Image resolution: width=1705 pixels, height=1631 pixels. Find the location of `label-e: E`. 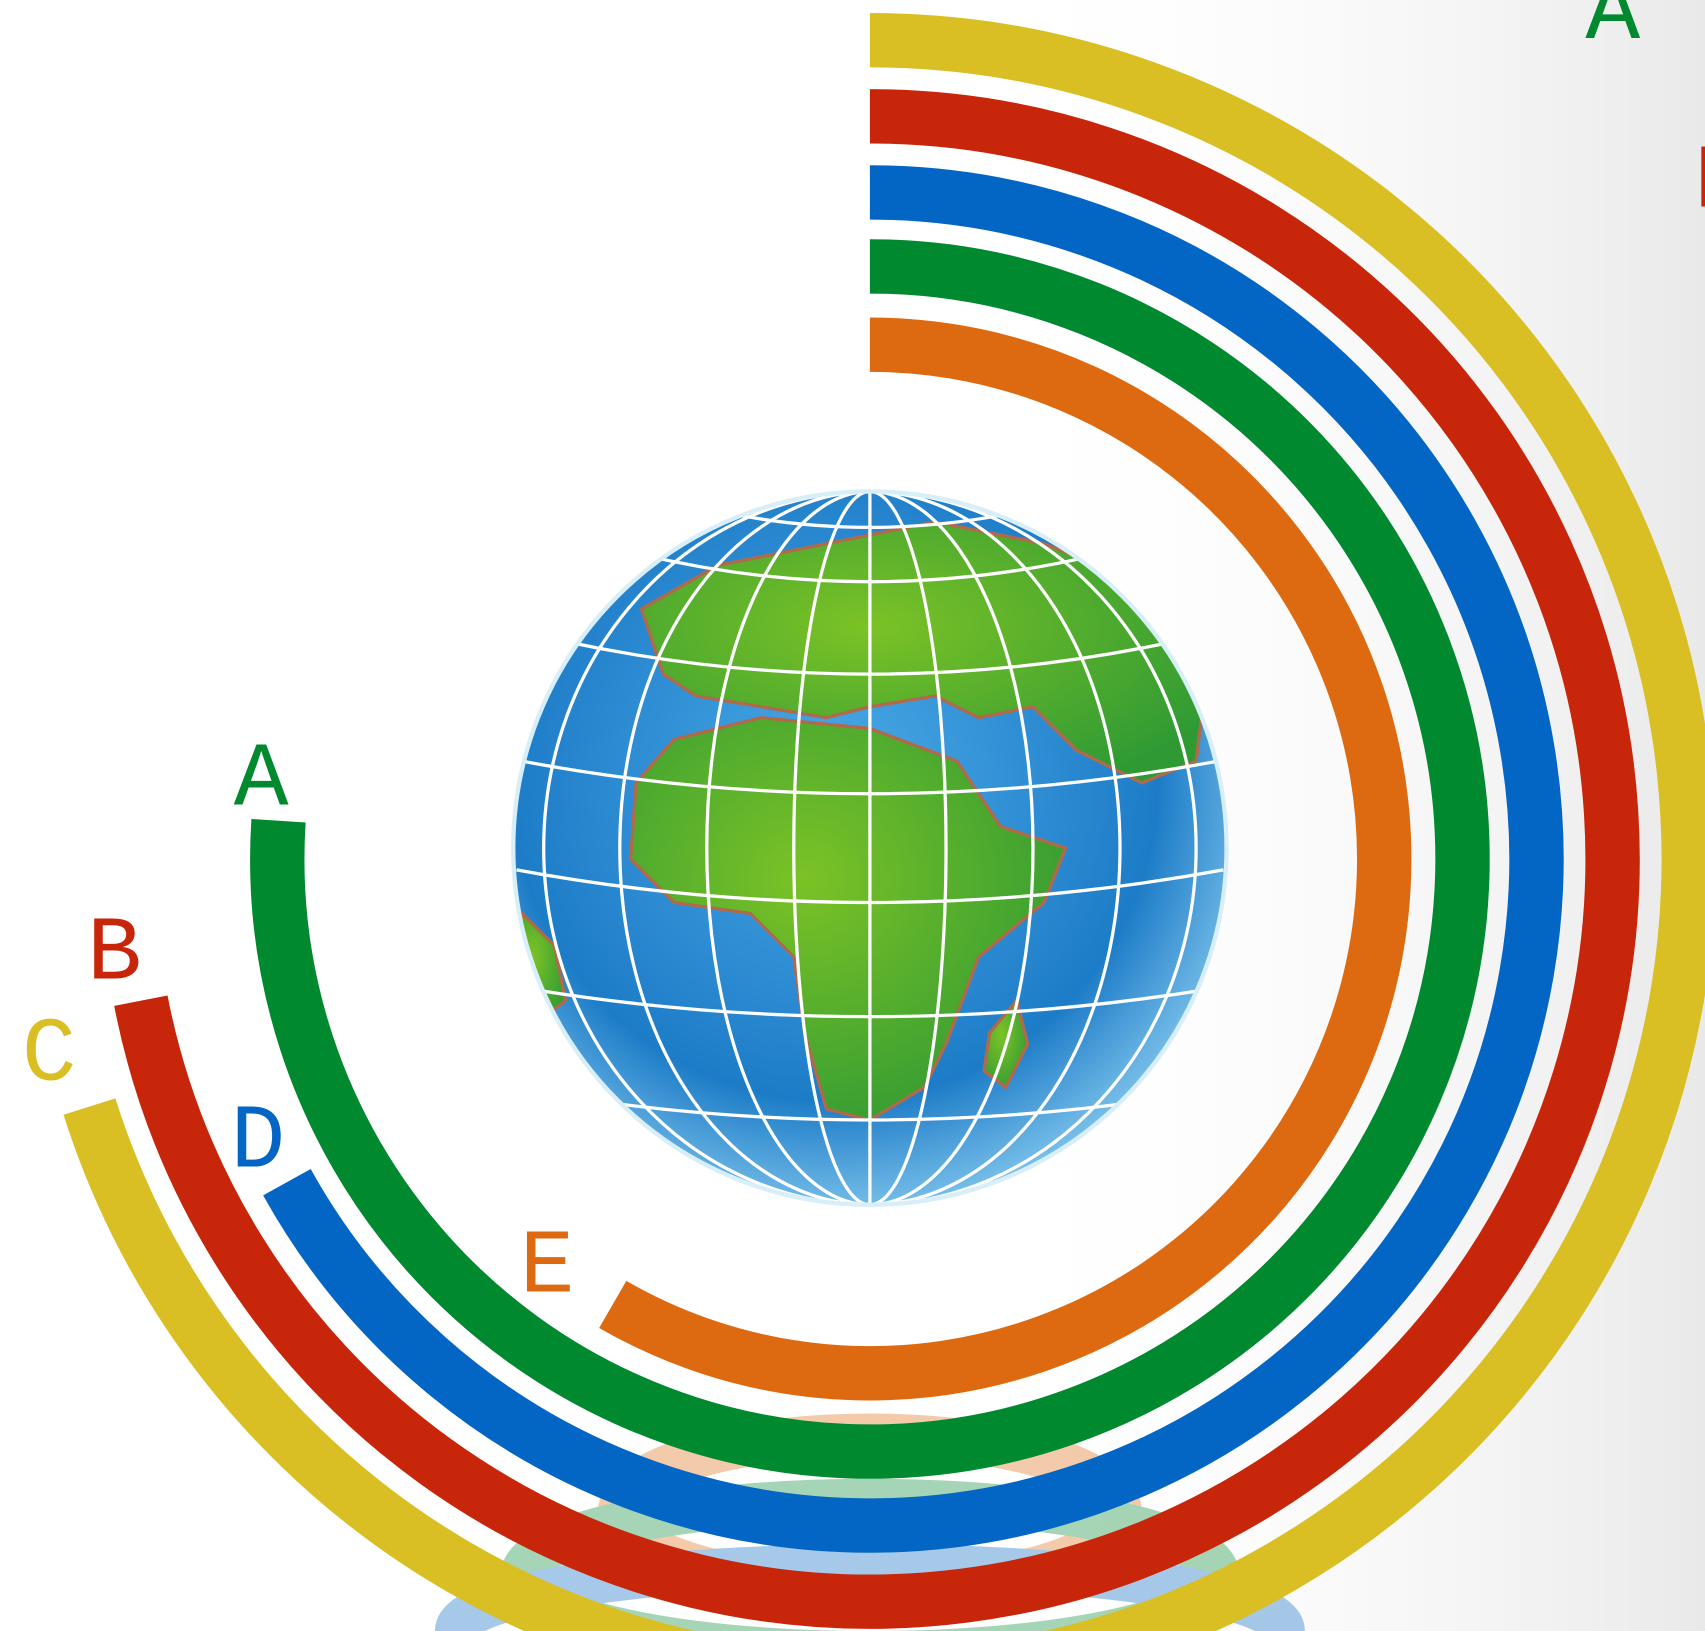

label-e: E is located at coordinates (547, 1268).